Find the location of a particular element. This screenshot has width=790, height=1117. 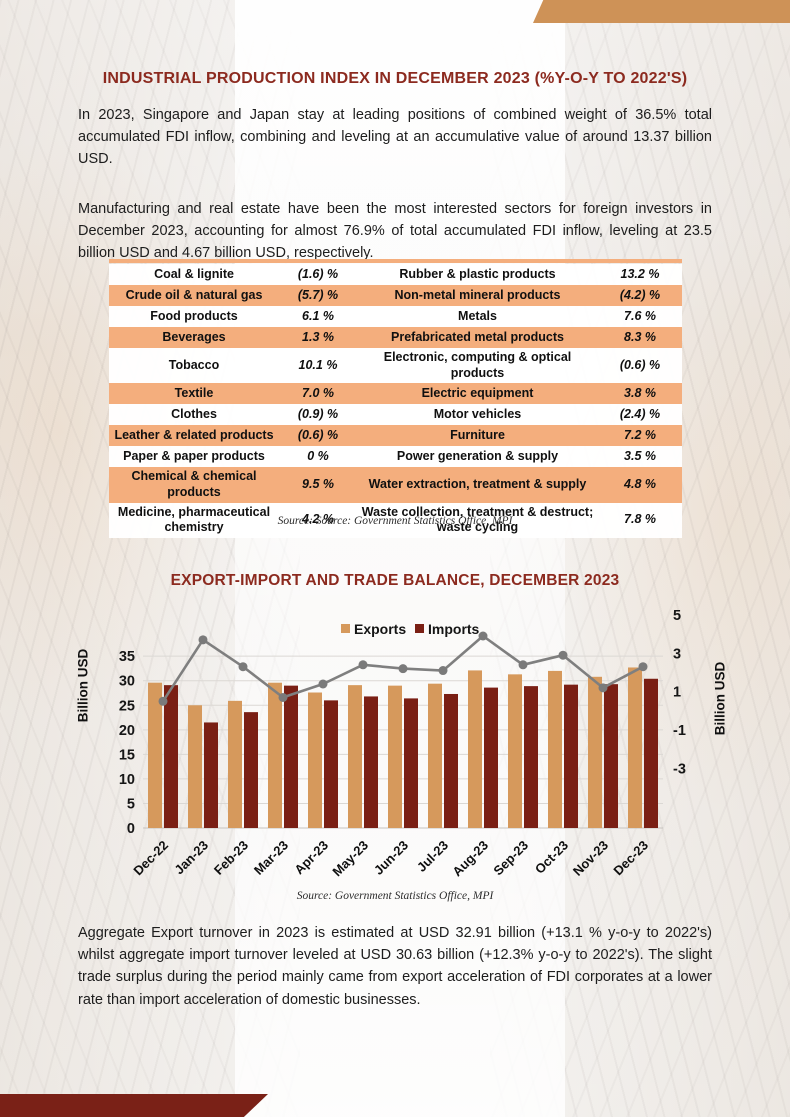

table-row: Textile 7.0 % Electric equipment 3.8 % is located at coordinates (395, 394).